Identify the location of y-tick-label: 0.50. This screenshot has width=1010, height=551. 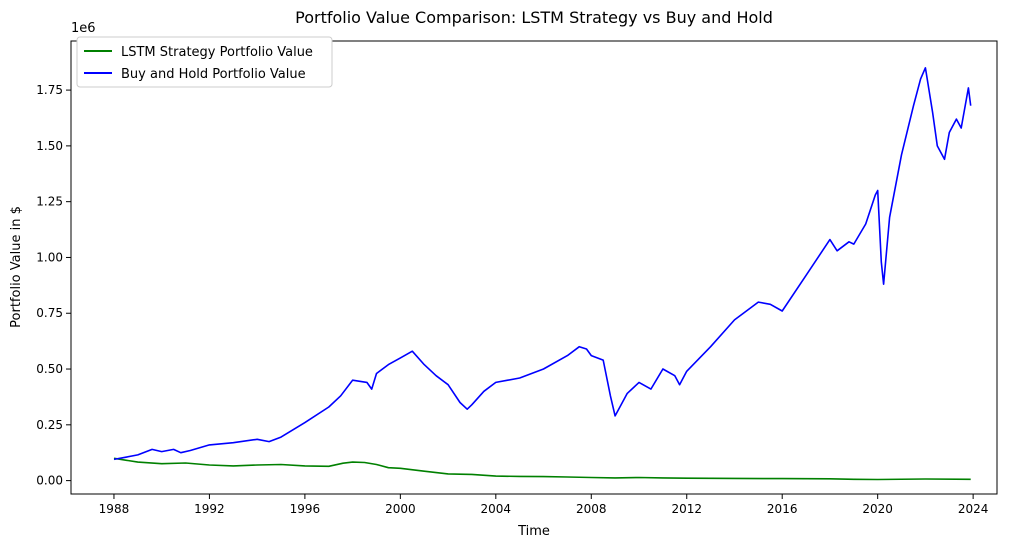
(49, 369).